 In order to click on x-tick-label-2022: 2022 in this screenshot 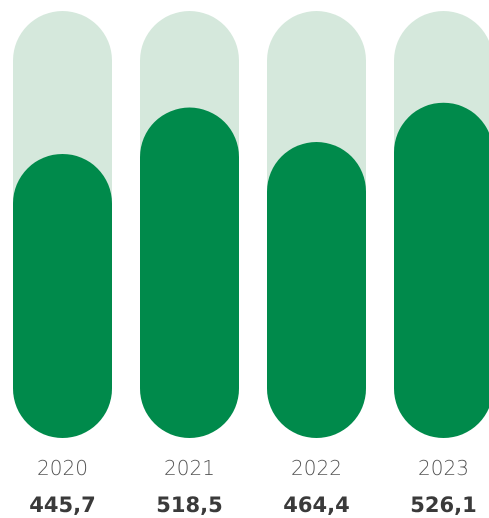, I will do `click(316, 468)`.